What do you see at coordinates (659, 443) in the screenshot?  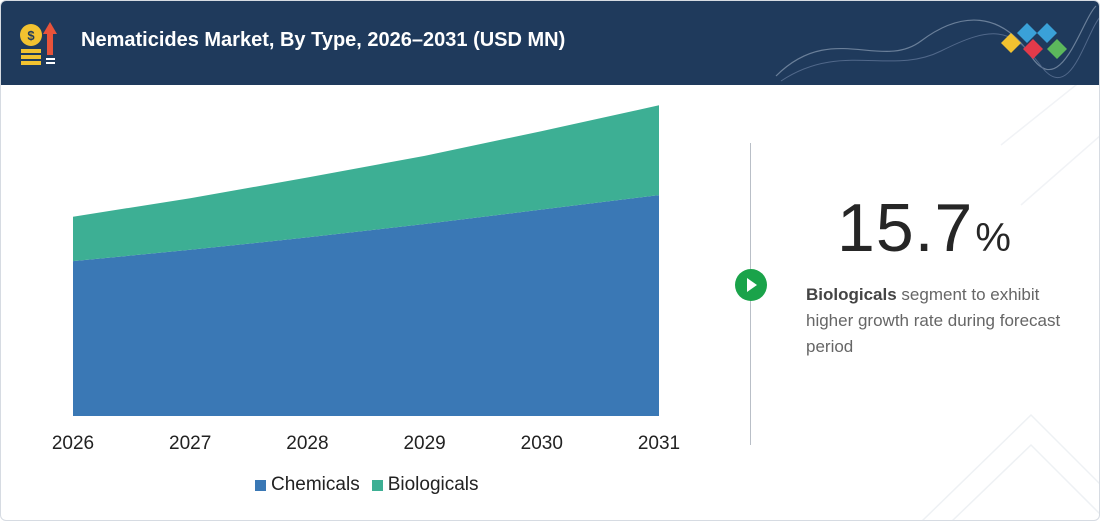 I see `x-tick-label: 2031` at bounding box center [659, 443].